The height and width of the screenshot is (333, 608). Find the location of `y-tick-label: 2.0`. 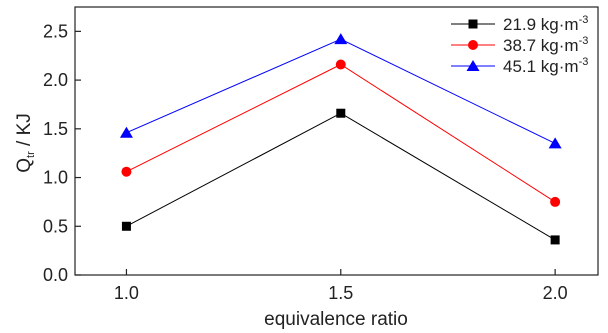

y-tick-label: 2.0 is located at coordinates (55, 80).